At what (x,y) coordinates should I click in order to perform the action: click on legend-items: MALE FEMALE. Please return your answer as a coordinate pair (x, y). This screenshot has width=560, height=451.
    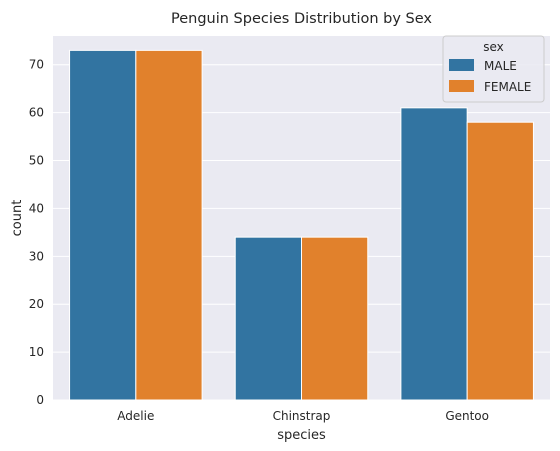
    Looking at the image, I should click on (490, 76).